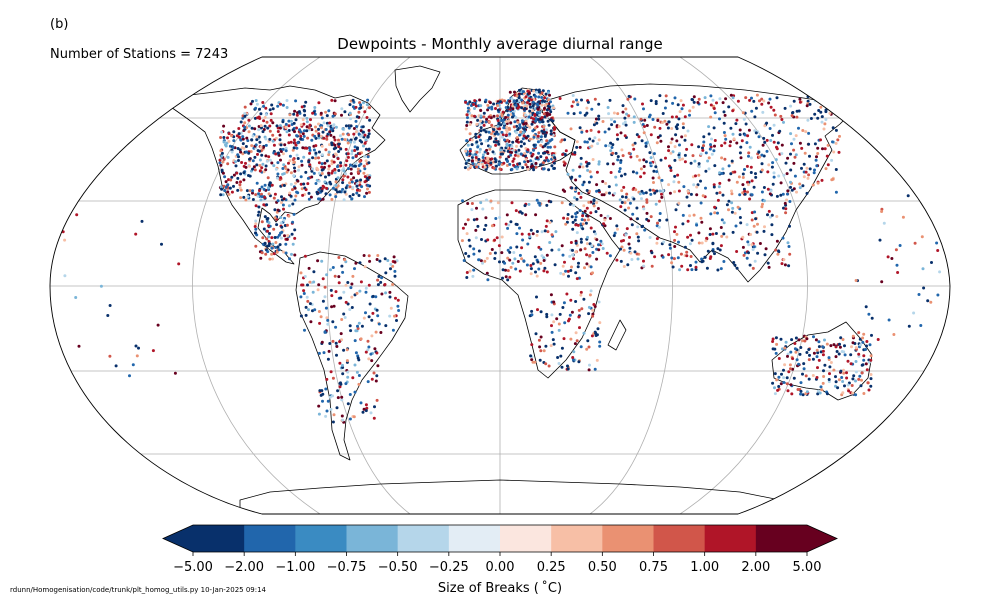 The image size is (1000, 600). I want to click on meridian-60e, so click(631, 285).